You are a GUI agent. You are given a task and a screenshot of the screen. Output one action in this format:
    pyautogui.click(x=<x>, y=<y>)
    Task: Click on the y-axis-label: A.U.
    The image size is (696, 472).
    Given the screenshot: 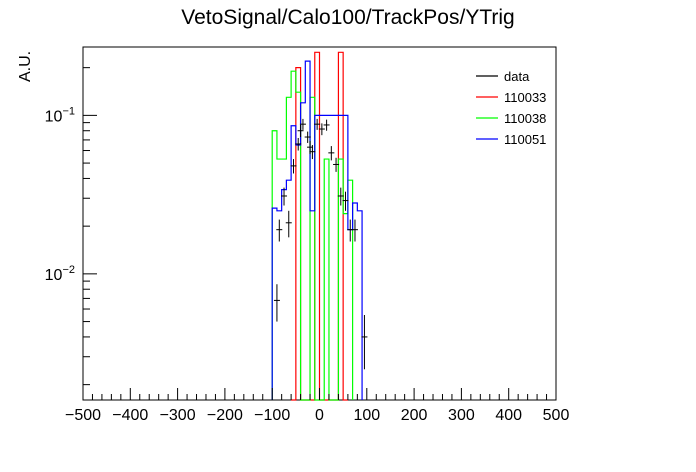 What is the action you would take?
    pyautogui.click(x=25, y=66)
    